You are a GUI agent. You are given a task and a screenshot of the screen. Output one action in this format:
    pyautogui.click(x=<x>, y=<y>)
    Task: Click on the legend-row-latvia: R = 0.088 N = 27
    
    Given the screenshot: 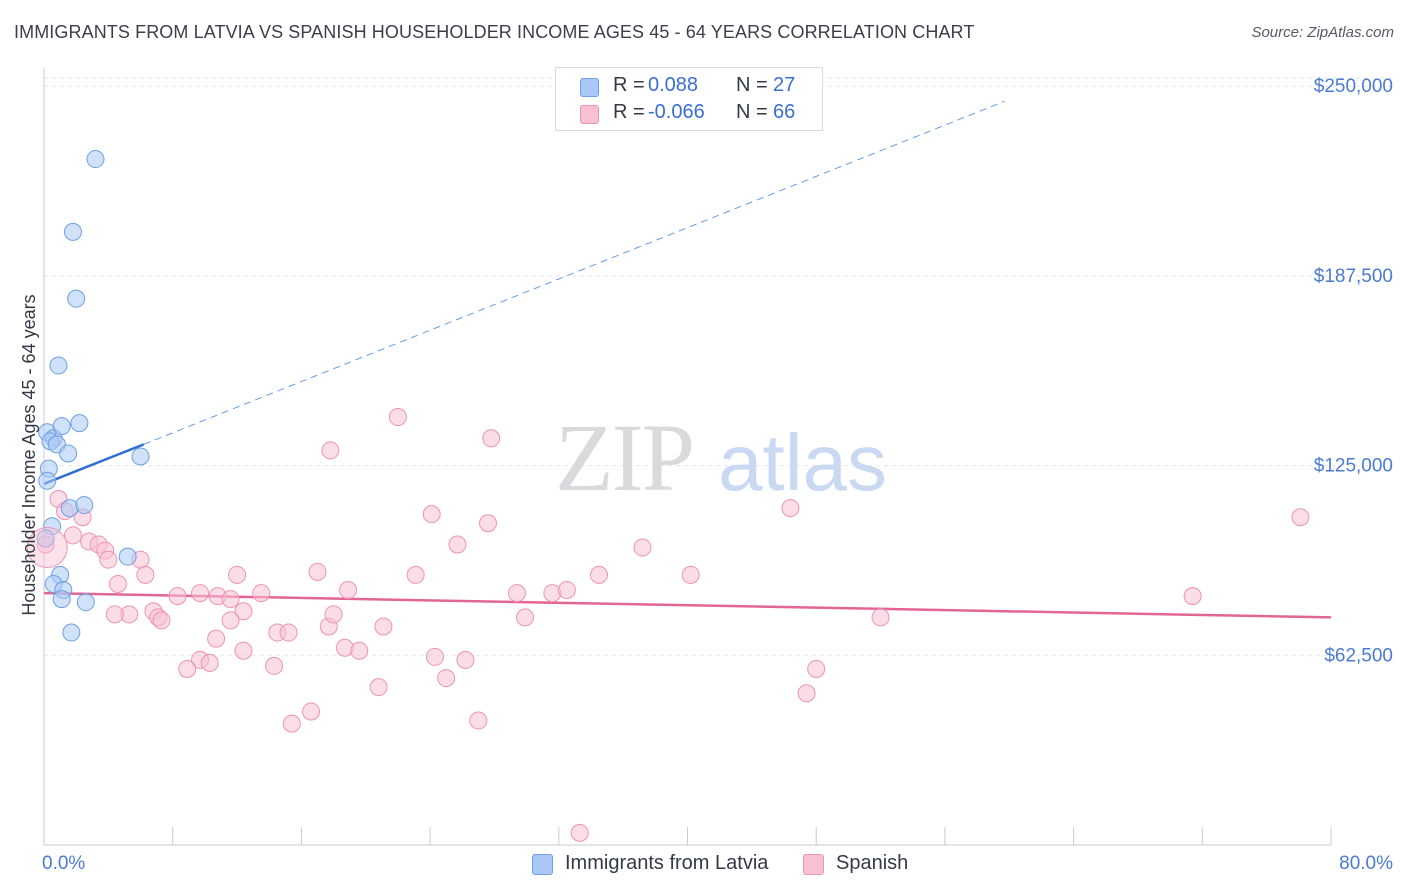 What is the action you would take?
    pyautogui.click(x=689, y=87)
    